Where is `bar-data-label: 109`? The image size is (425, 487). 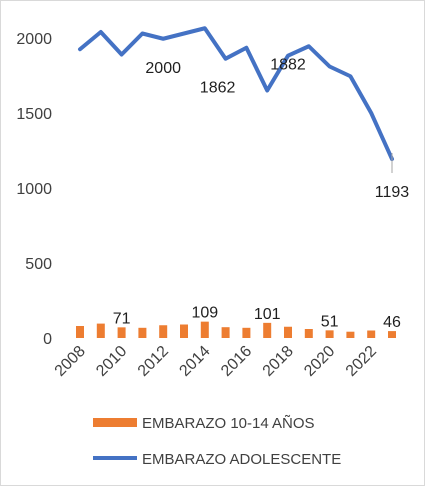
bar-data-label: 109 is located at coordinates (204, 313).